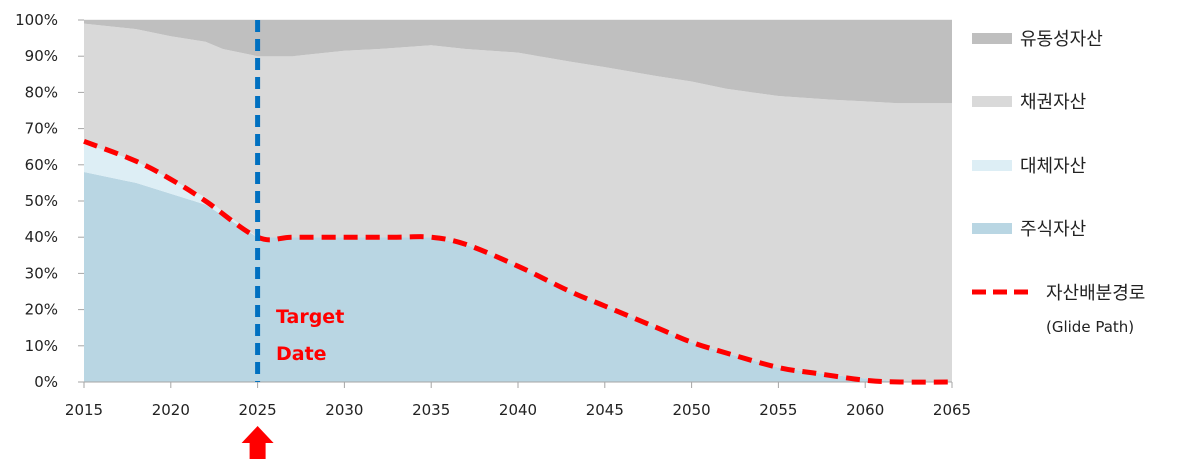 Image resolution: width=1186 pixels, height=459 pixels. I want to click on x-tick-label: 2050, so click(692, 410).